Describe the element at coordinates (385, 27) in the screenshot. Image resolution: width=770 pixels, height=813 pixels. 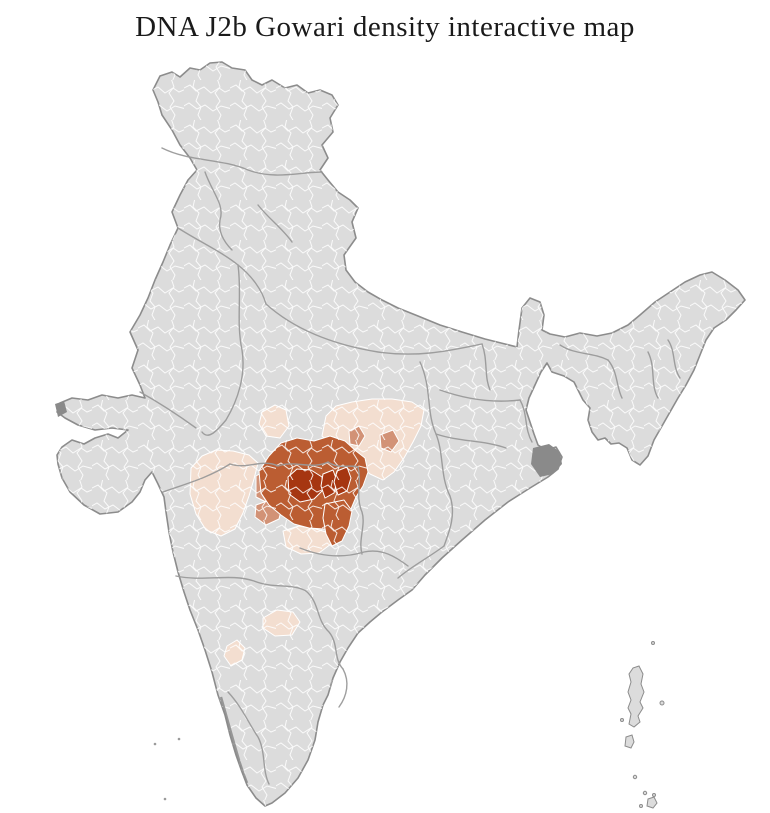
I see `page-title: DNA J2b Gowari density interactive map` at that location.